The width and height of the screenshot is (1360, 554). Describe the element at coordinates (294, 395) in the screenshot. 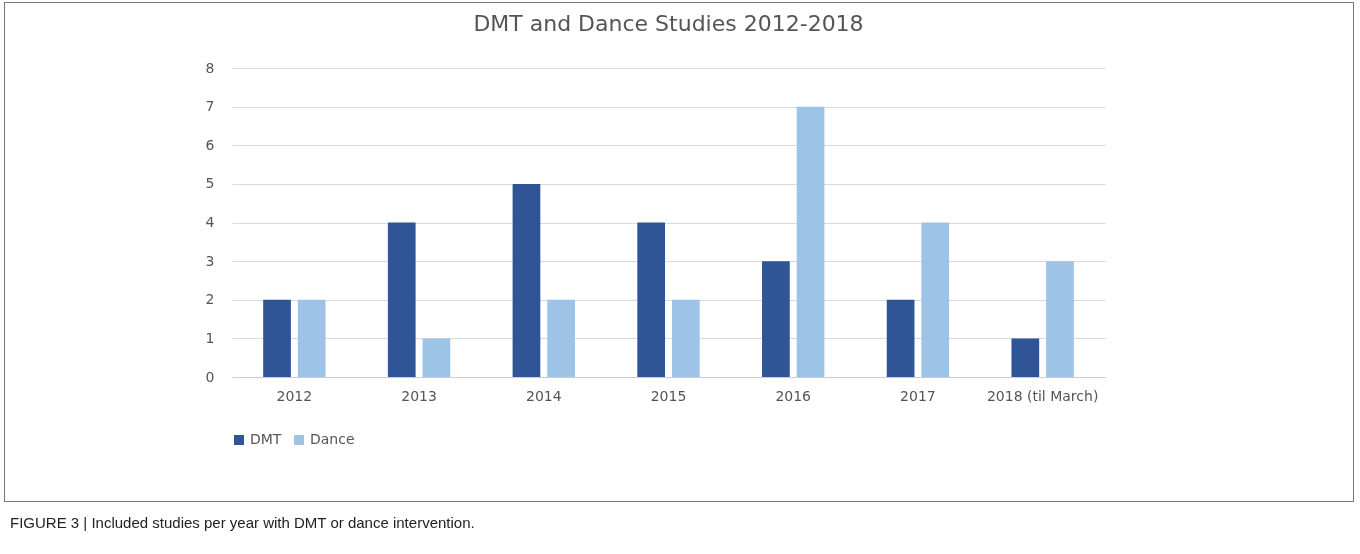

I see `x-tick-label: 2012` at that location.